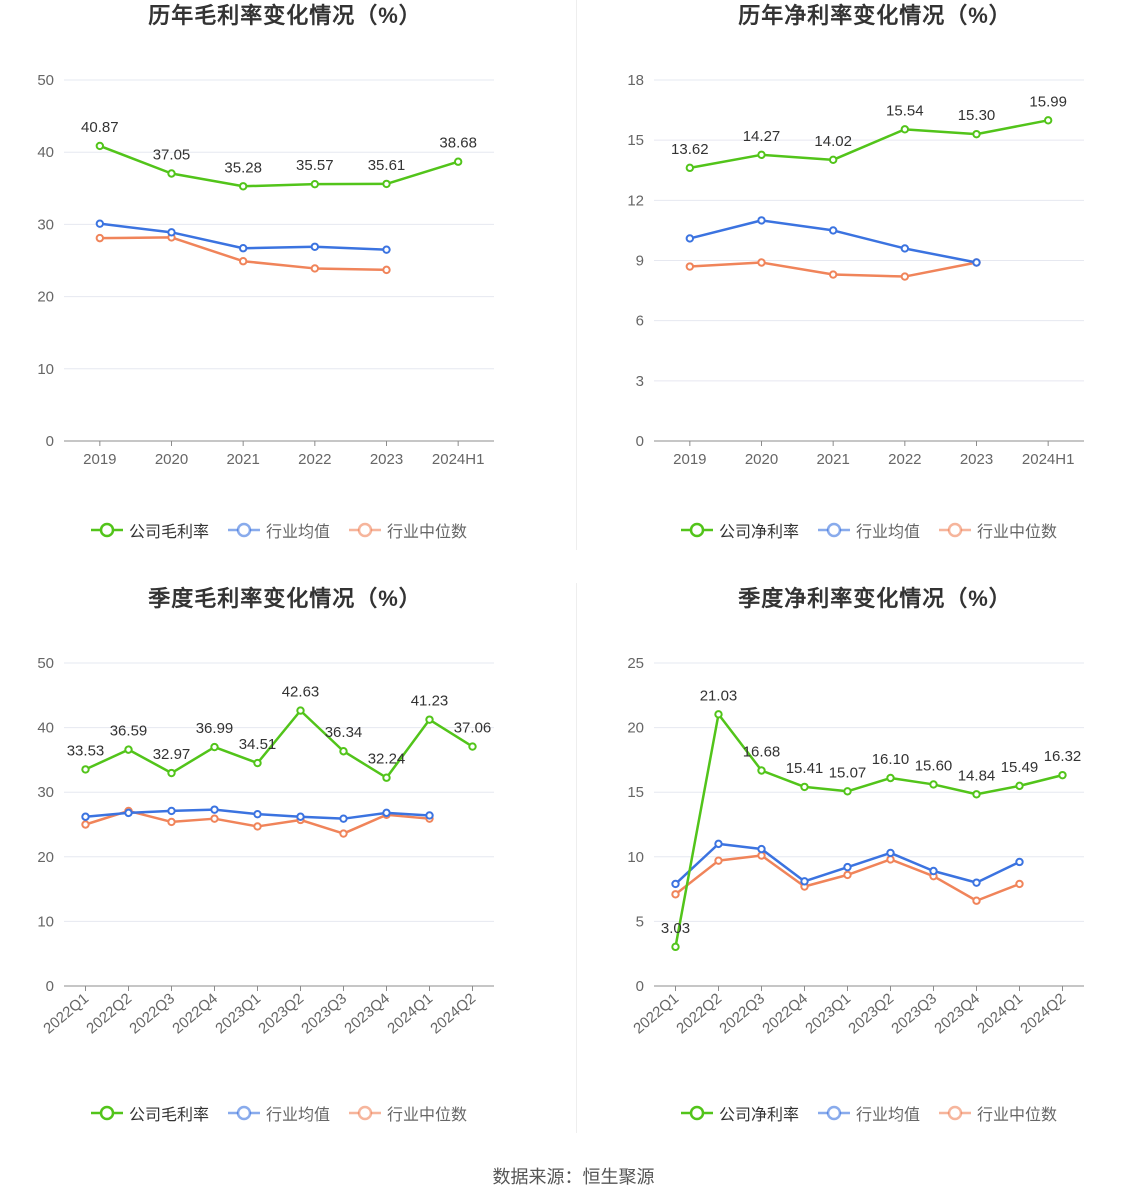 Image resolution: width=1147 pixels, height=1202 pixels. Describe the element at coordinates (573, 1177) in the screenshot. I see `data-source-note: 数据来源：恒生聚源` at that location.